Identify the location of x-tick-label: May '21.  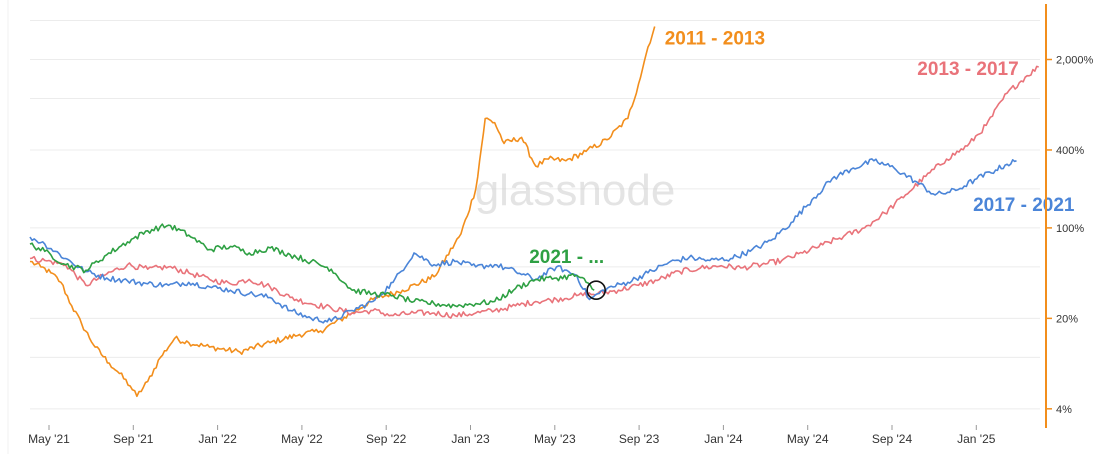
(49, 439).